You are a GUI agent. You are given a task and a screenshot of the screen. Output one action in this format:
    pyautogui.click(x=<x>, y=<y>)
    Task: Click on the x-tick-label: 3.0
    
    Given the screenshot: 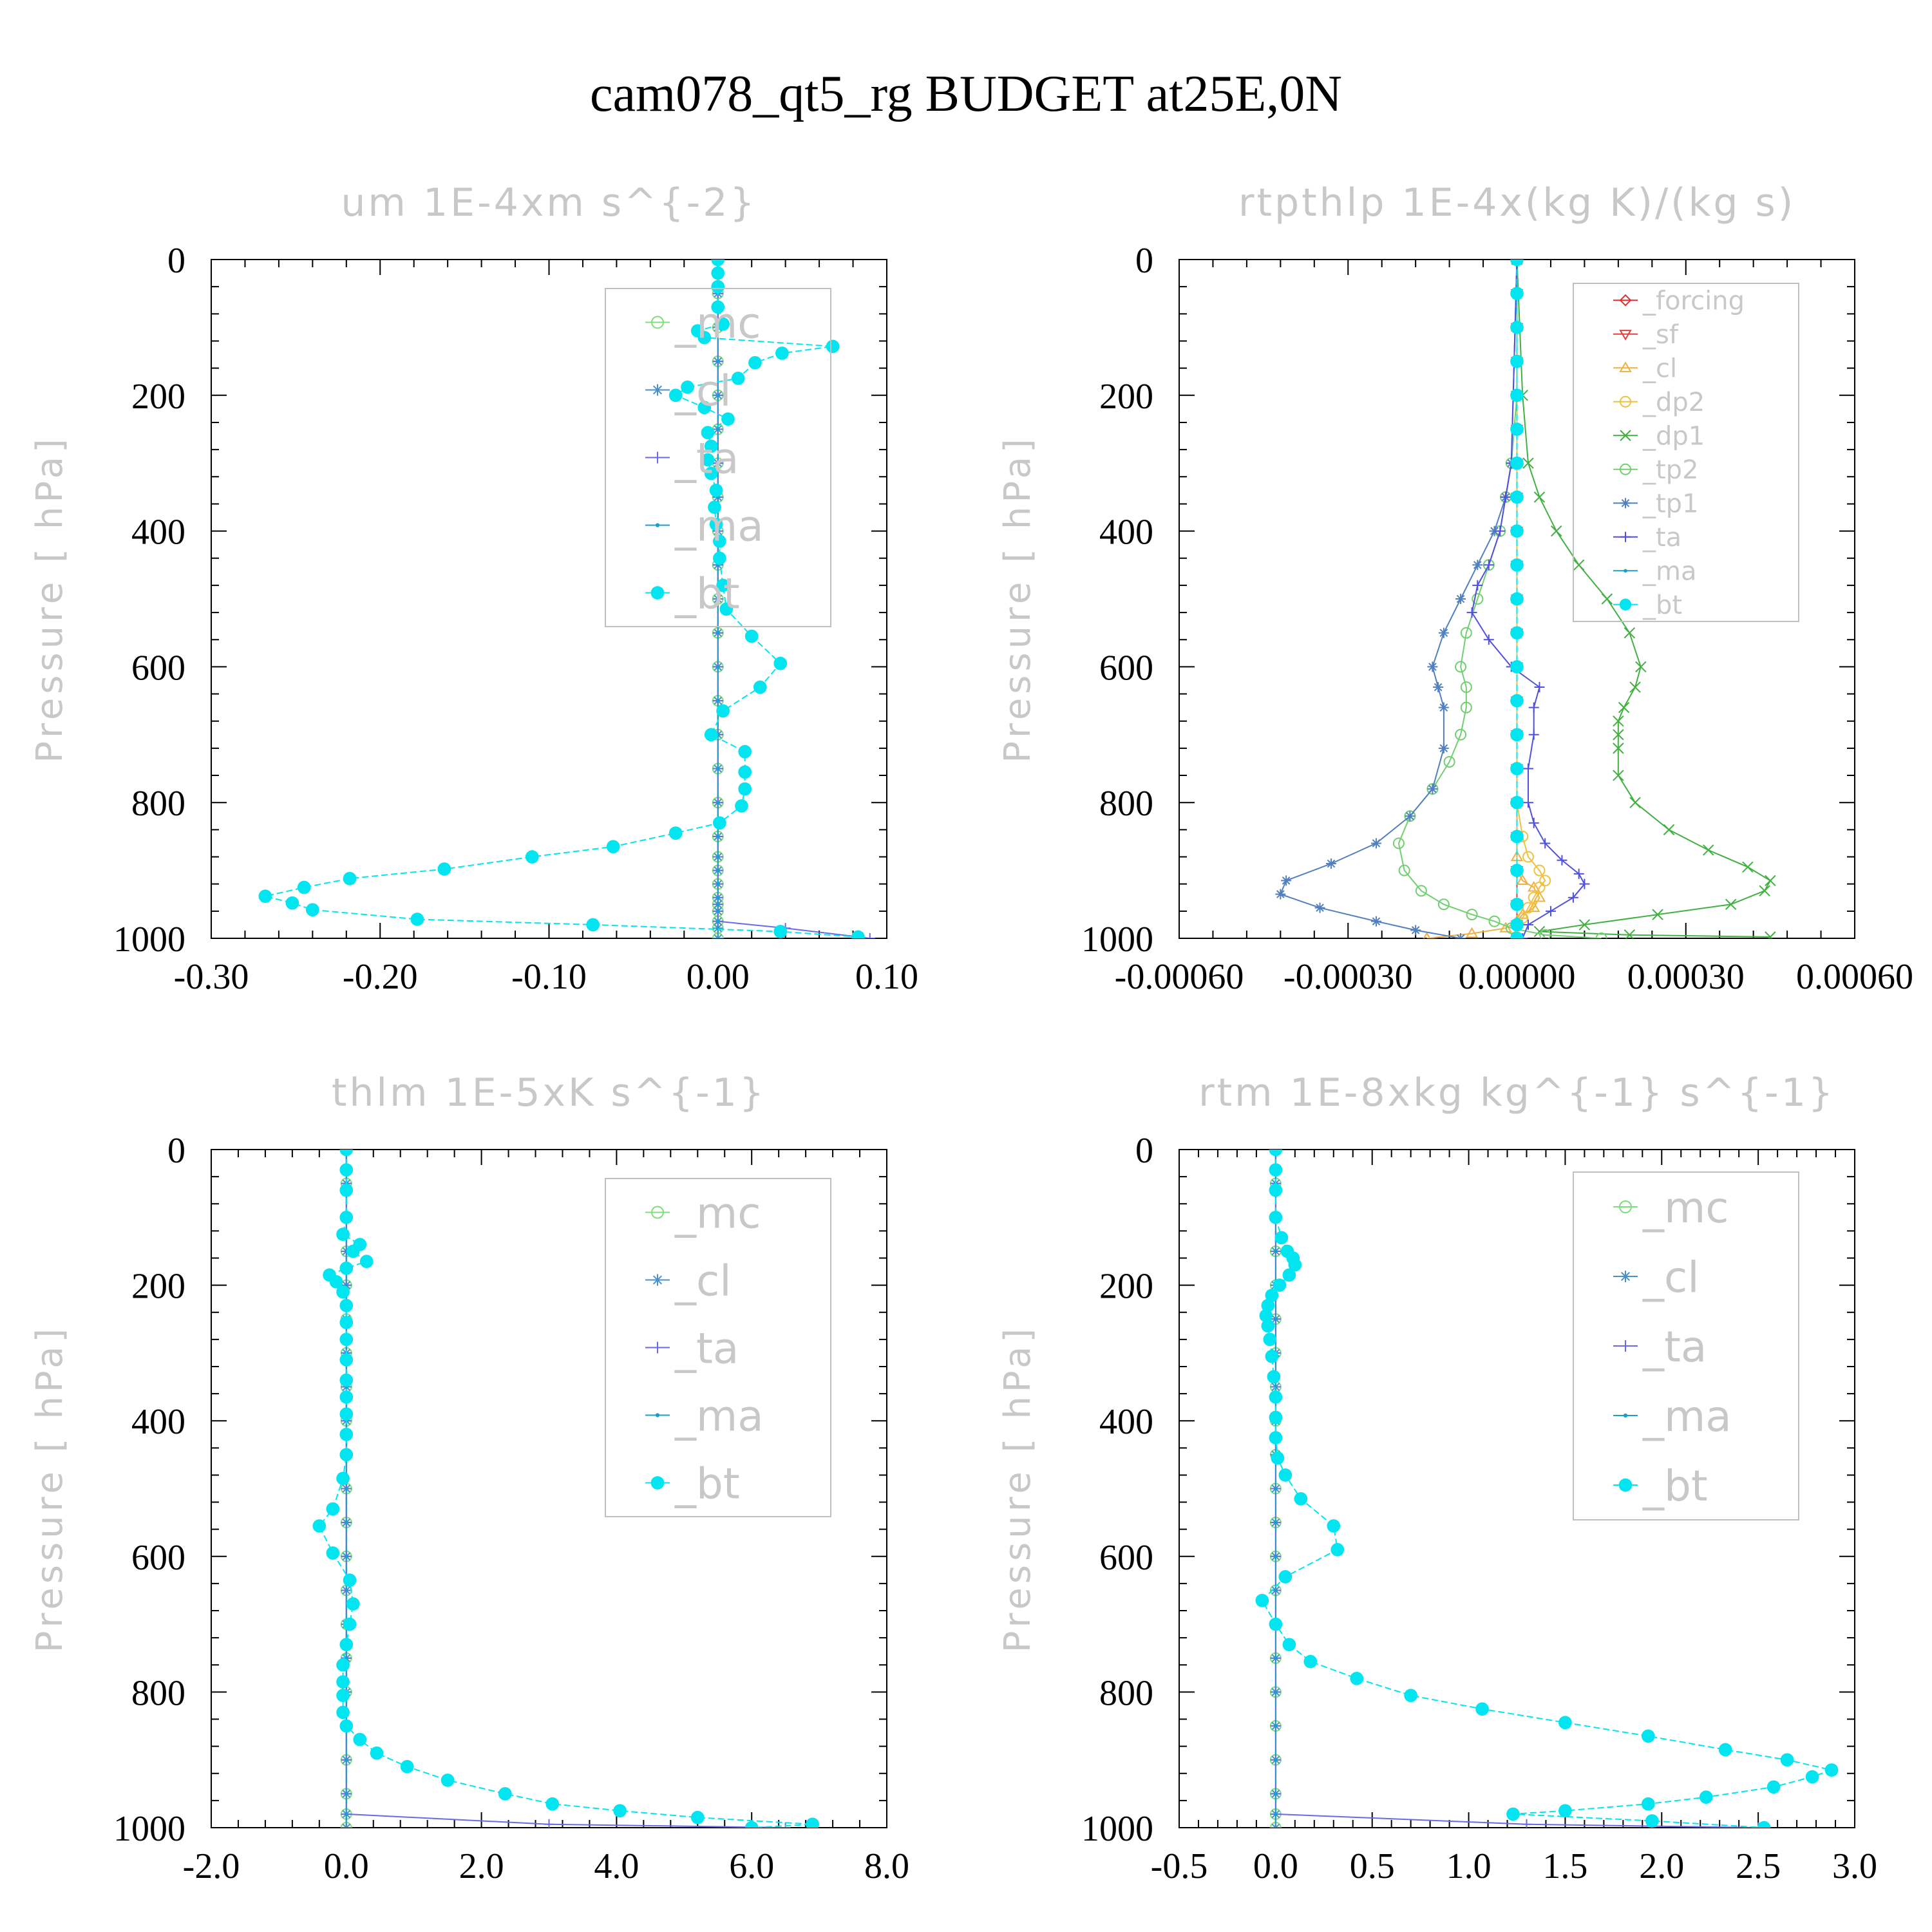 What is the action you would take?
    pyautogui.click(x=1855, y=1866)
    